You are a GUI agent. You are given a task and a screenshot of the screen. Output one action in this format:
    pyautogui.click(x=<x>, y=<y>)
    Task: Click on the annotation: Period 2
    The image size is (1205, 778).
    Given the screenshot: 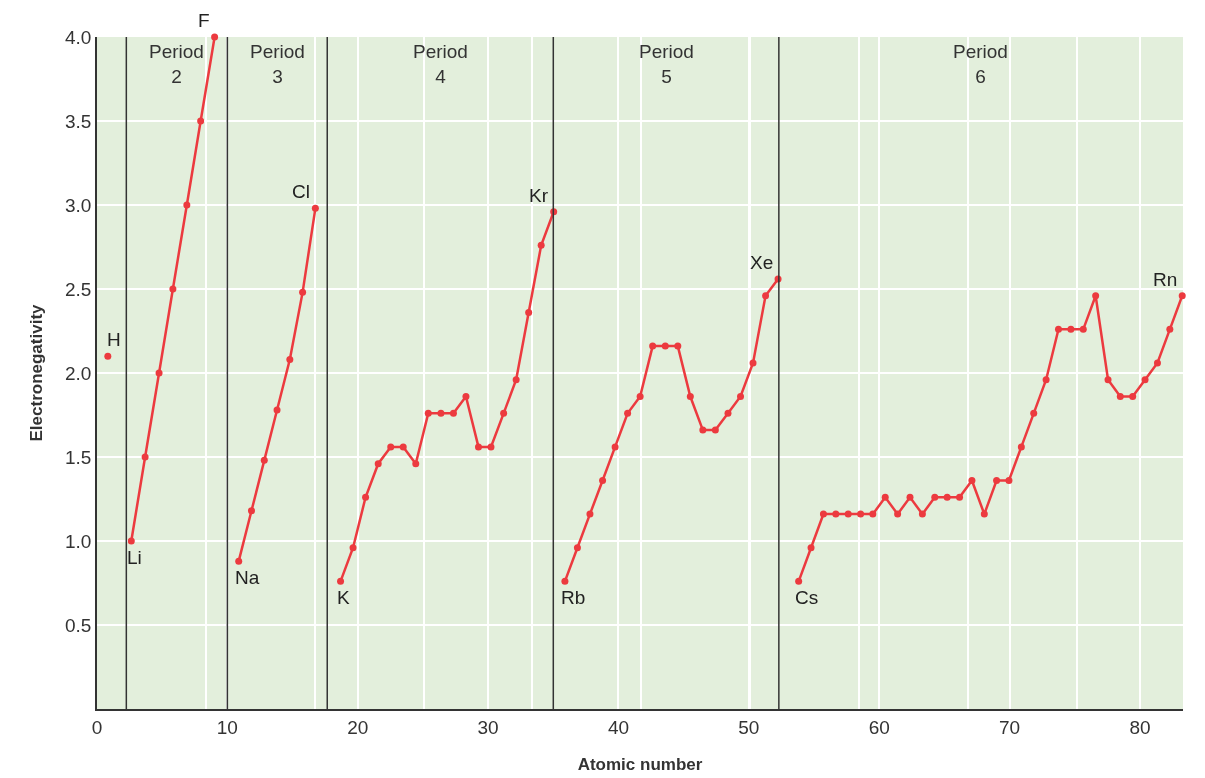 What is the action you would take?
    pyautogui.click(x=176, y=64)
    